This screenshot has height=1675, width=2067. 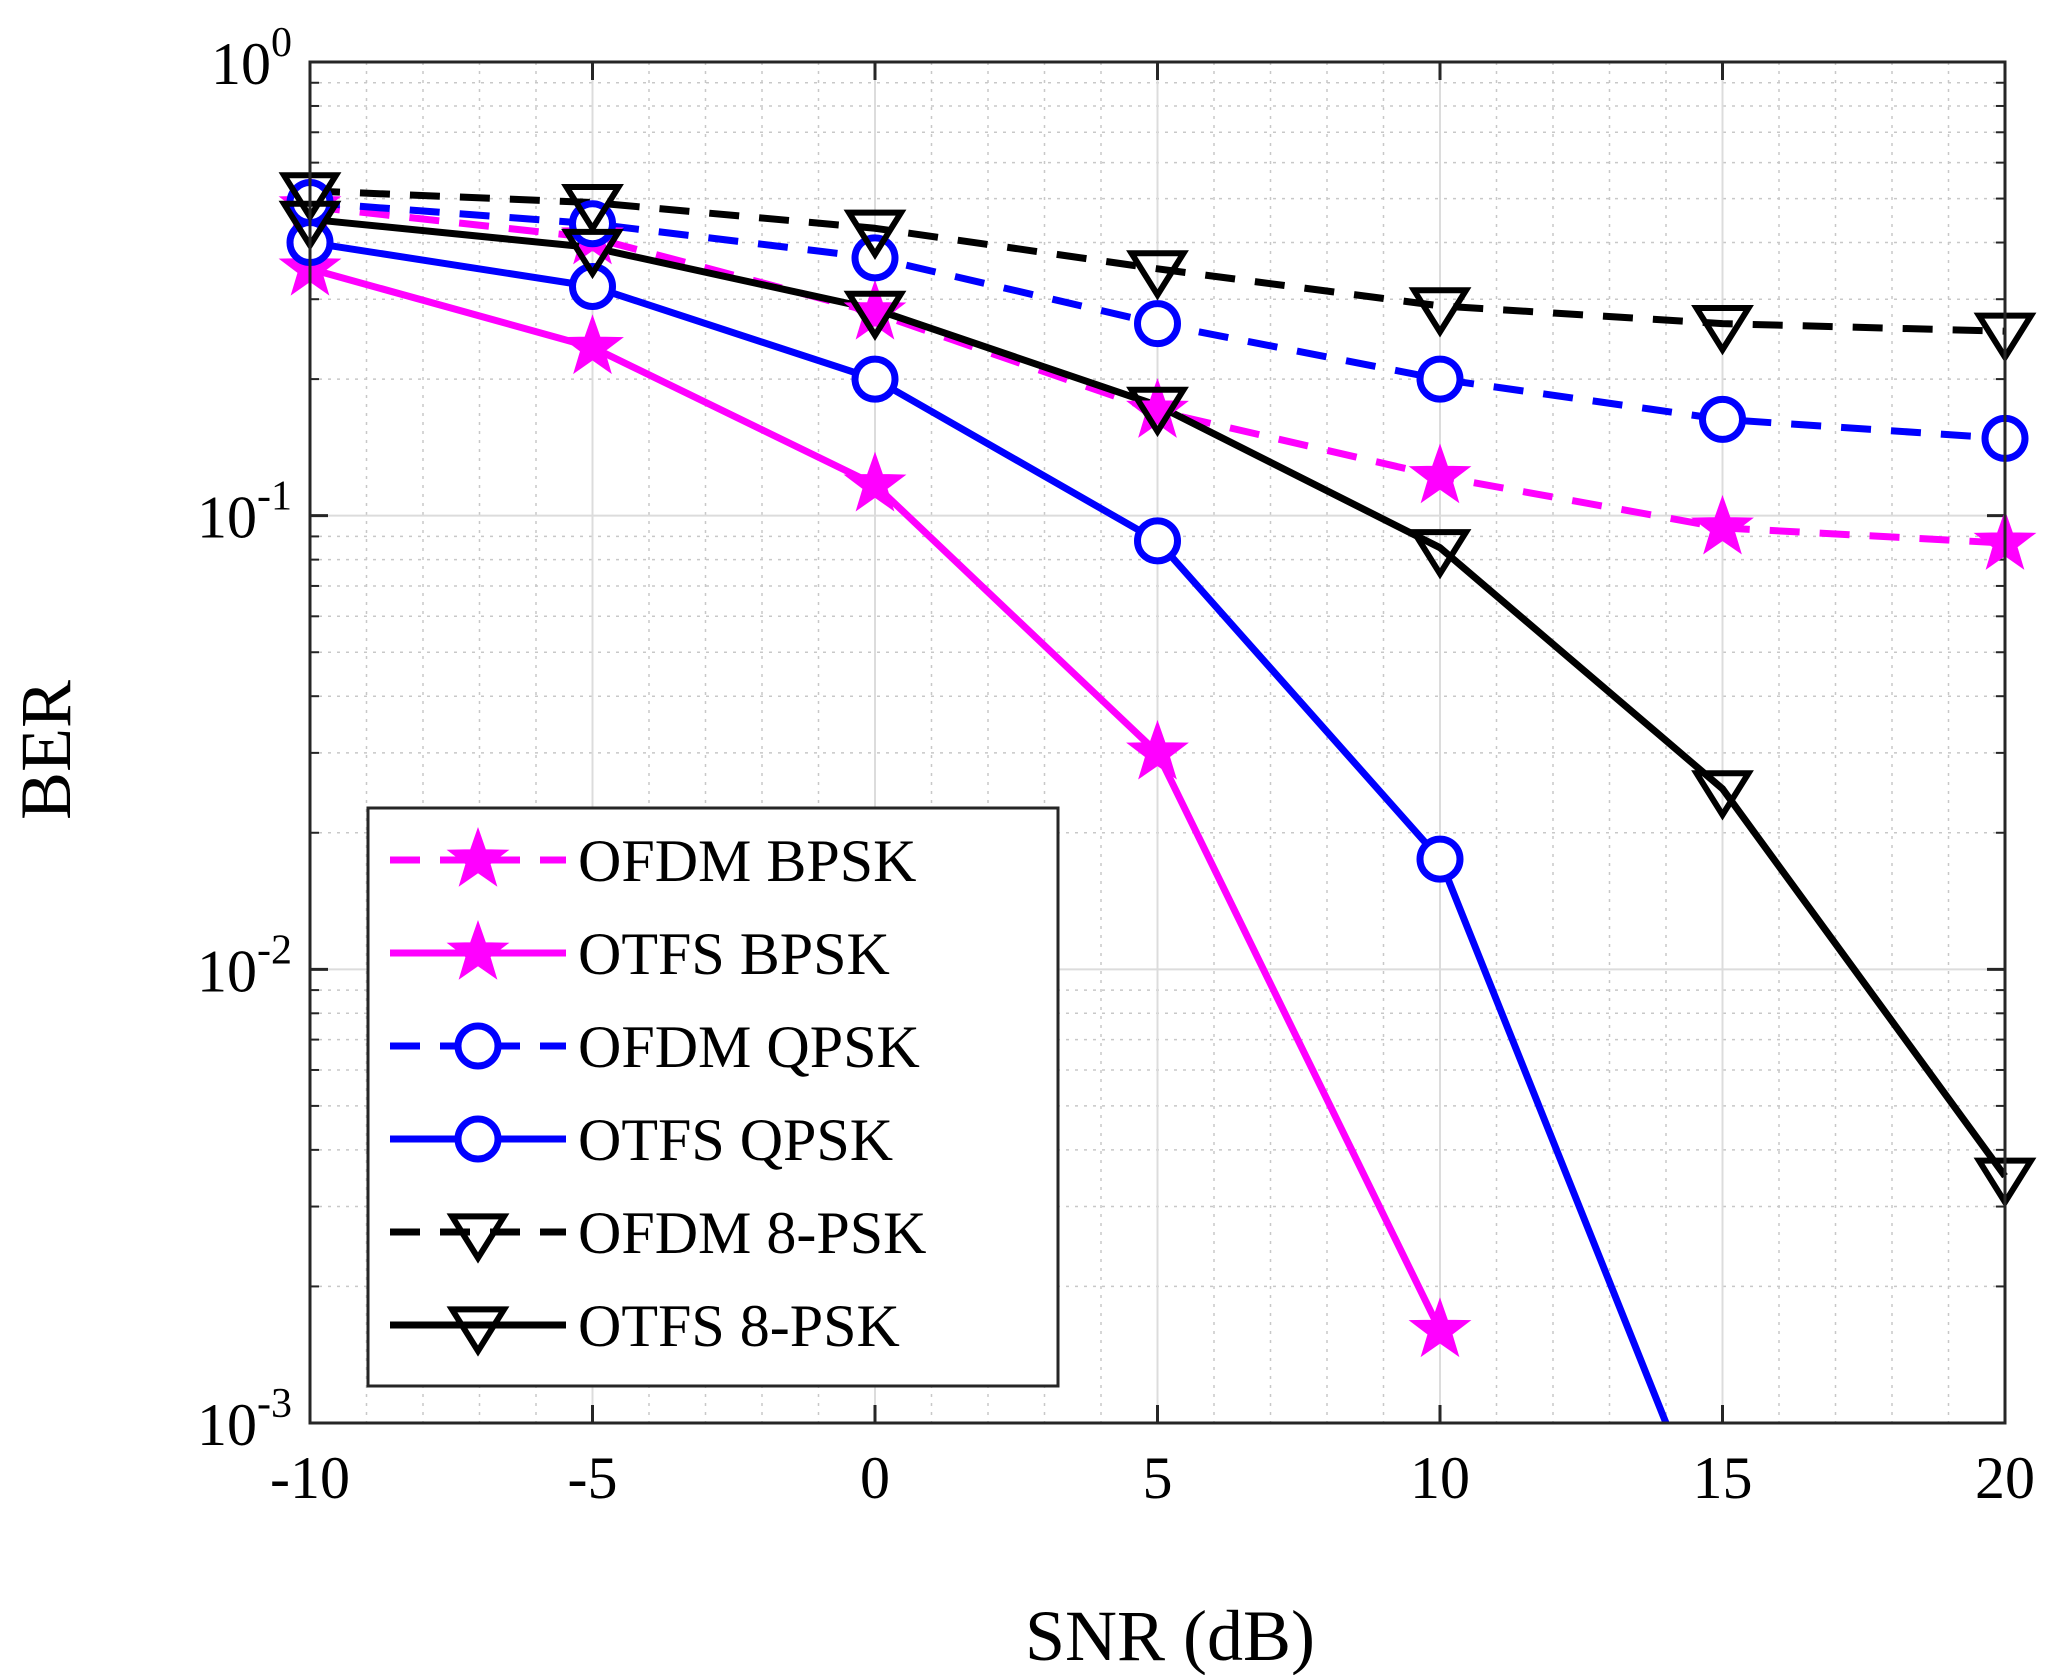 I want to click on x-tick-label: 5, so click(x=1158, y=1478).